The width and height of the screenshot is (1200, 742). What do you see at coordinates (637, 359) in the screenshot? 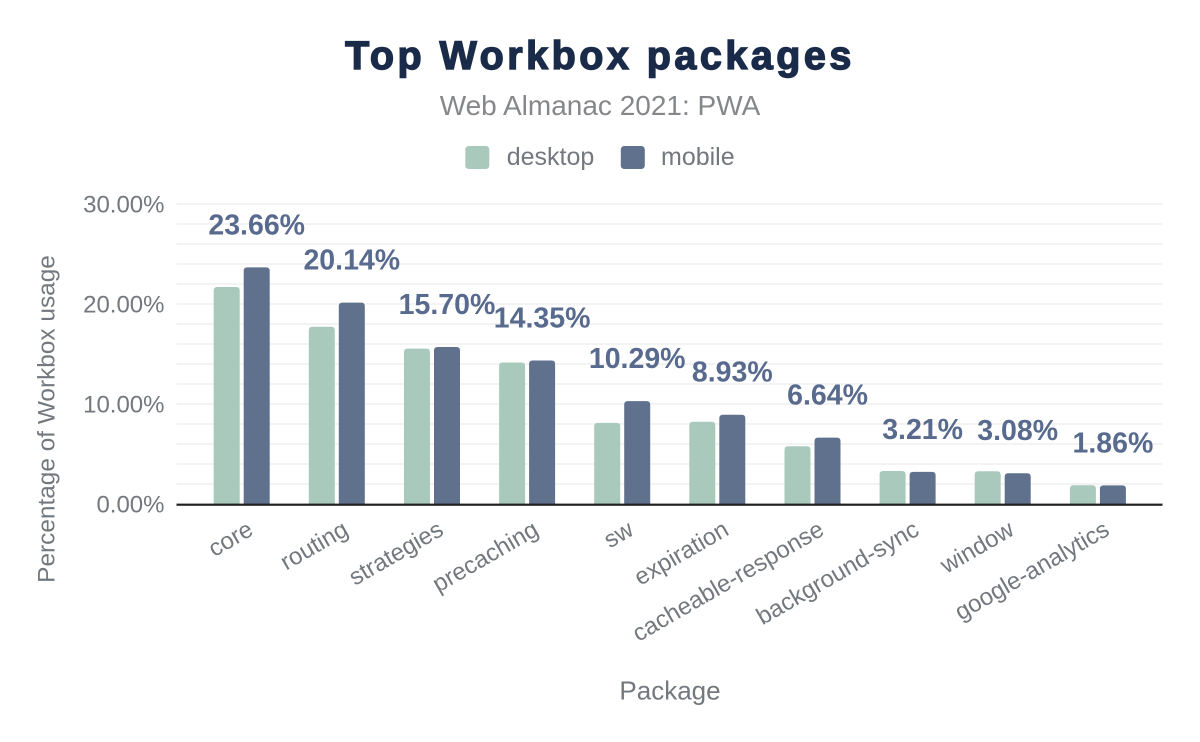
I see `svg-text: 10.29%` at bounding box center [637, 359].